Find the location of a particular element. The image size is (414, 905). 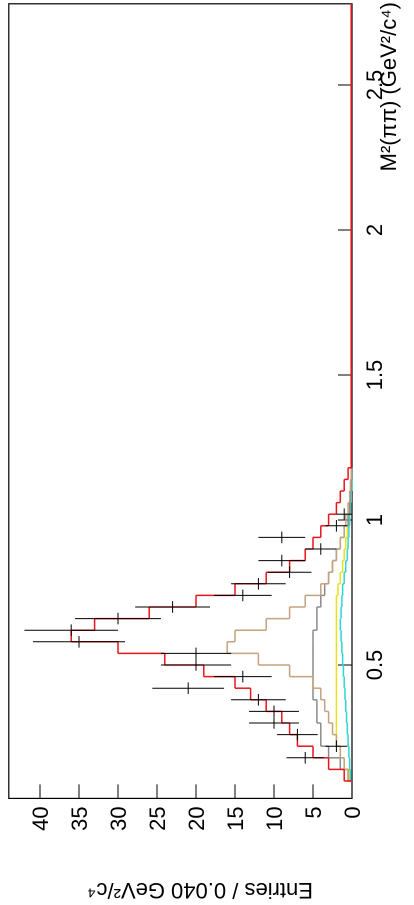

y-tick-label: 40 is located at coordinates (40, 818).